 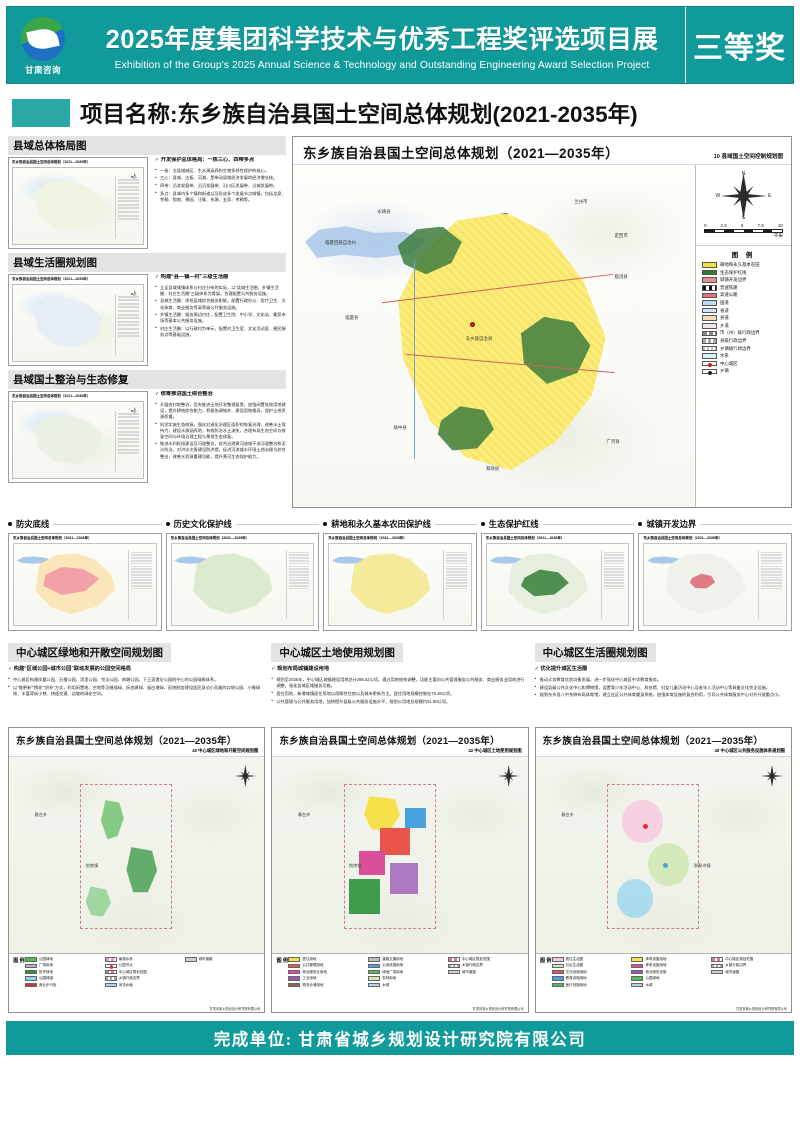 What do you see at coordinates (735, 348) in the screenshot?
I see `legend-label: 乡镇级行政边界` at bounding box center [735, 348].